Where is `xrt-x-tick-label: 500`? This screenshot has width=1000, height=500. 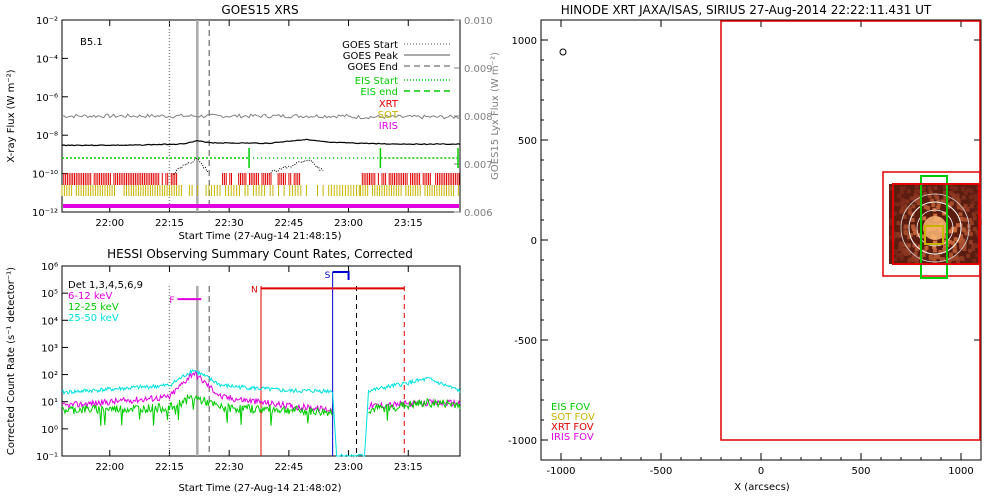 xrt-x-tick-label: 500 is located at coordinates (860, 471).